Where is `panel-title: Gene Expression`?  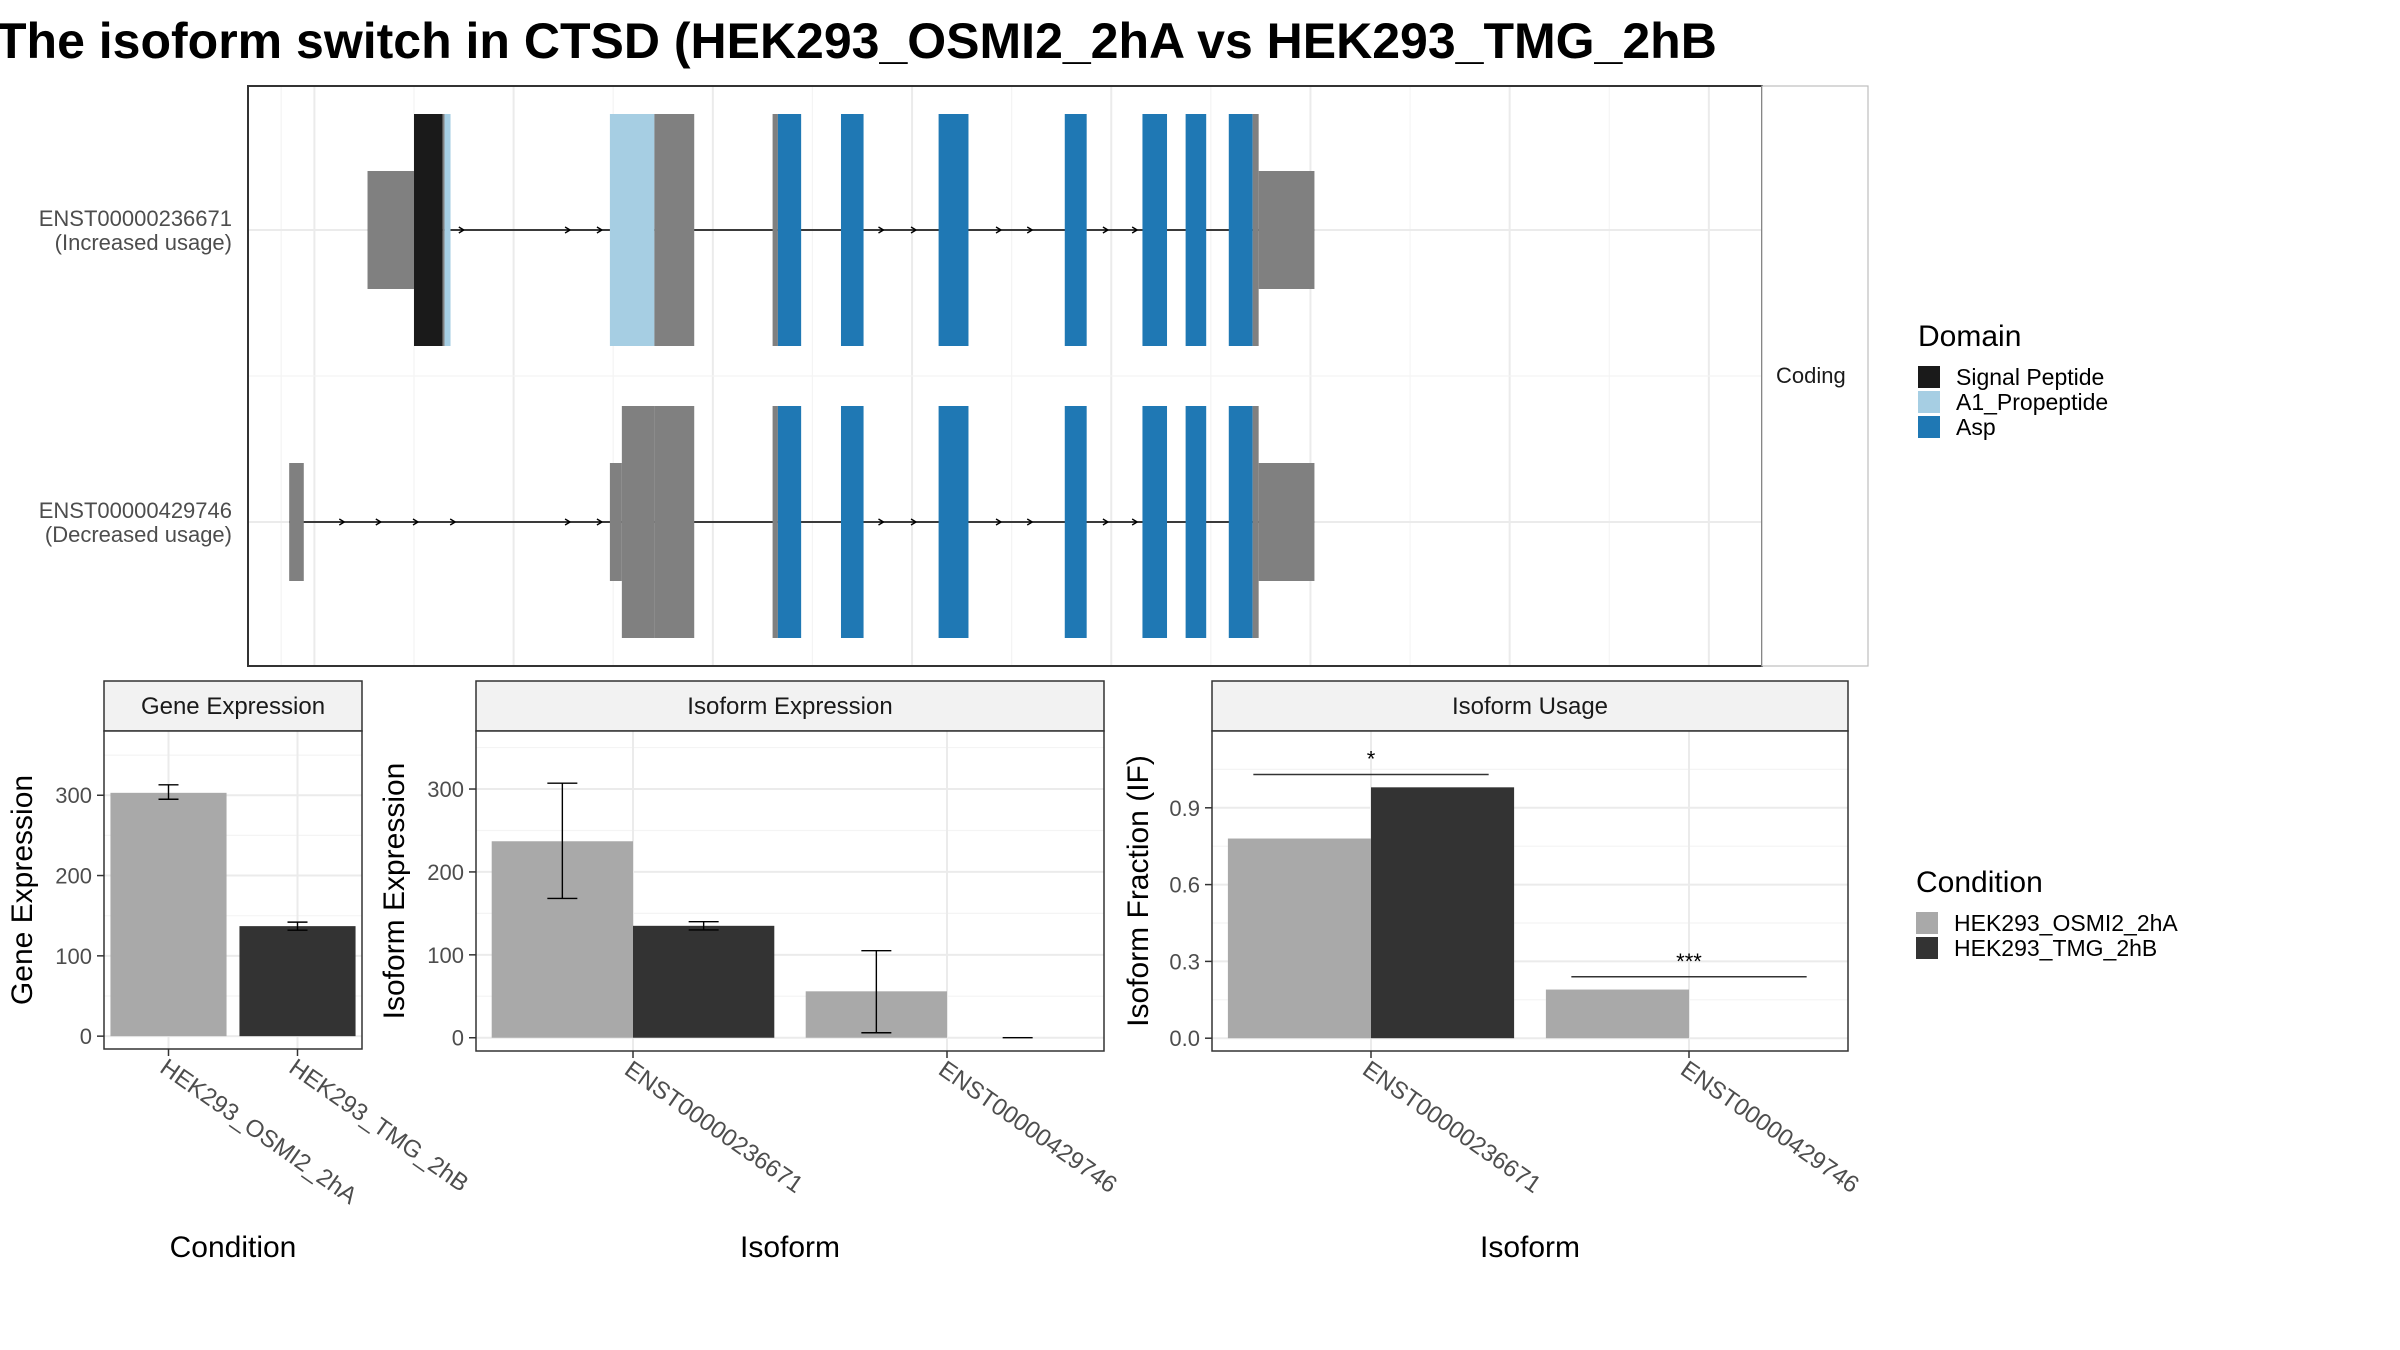 panel-title: Gene Expression is located at coordinates (233, 706).